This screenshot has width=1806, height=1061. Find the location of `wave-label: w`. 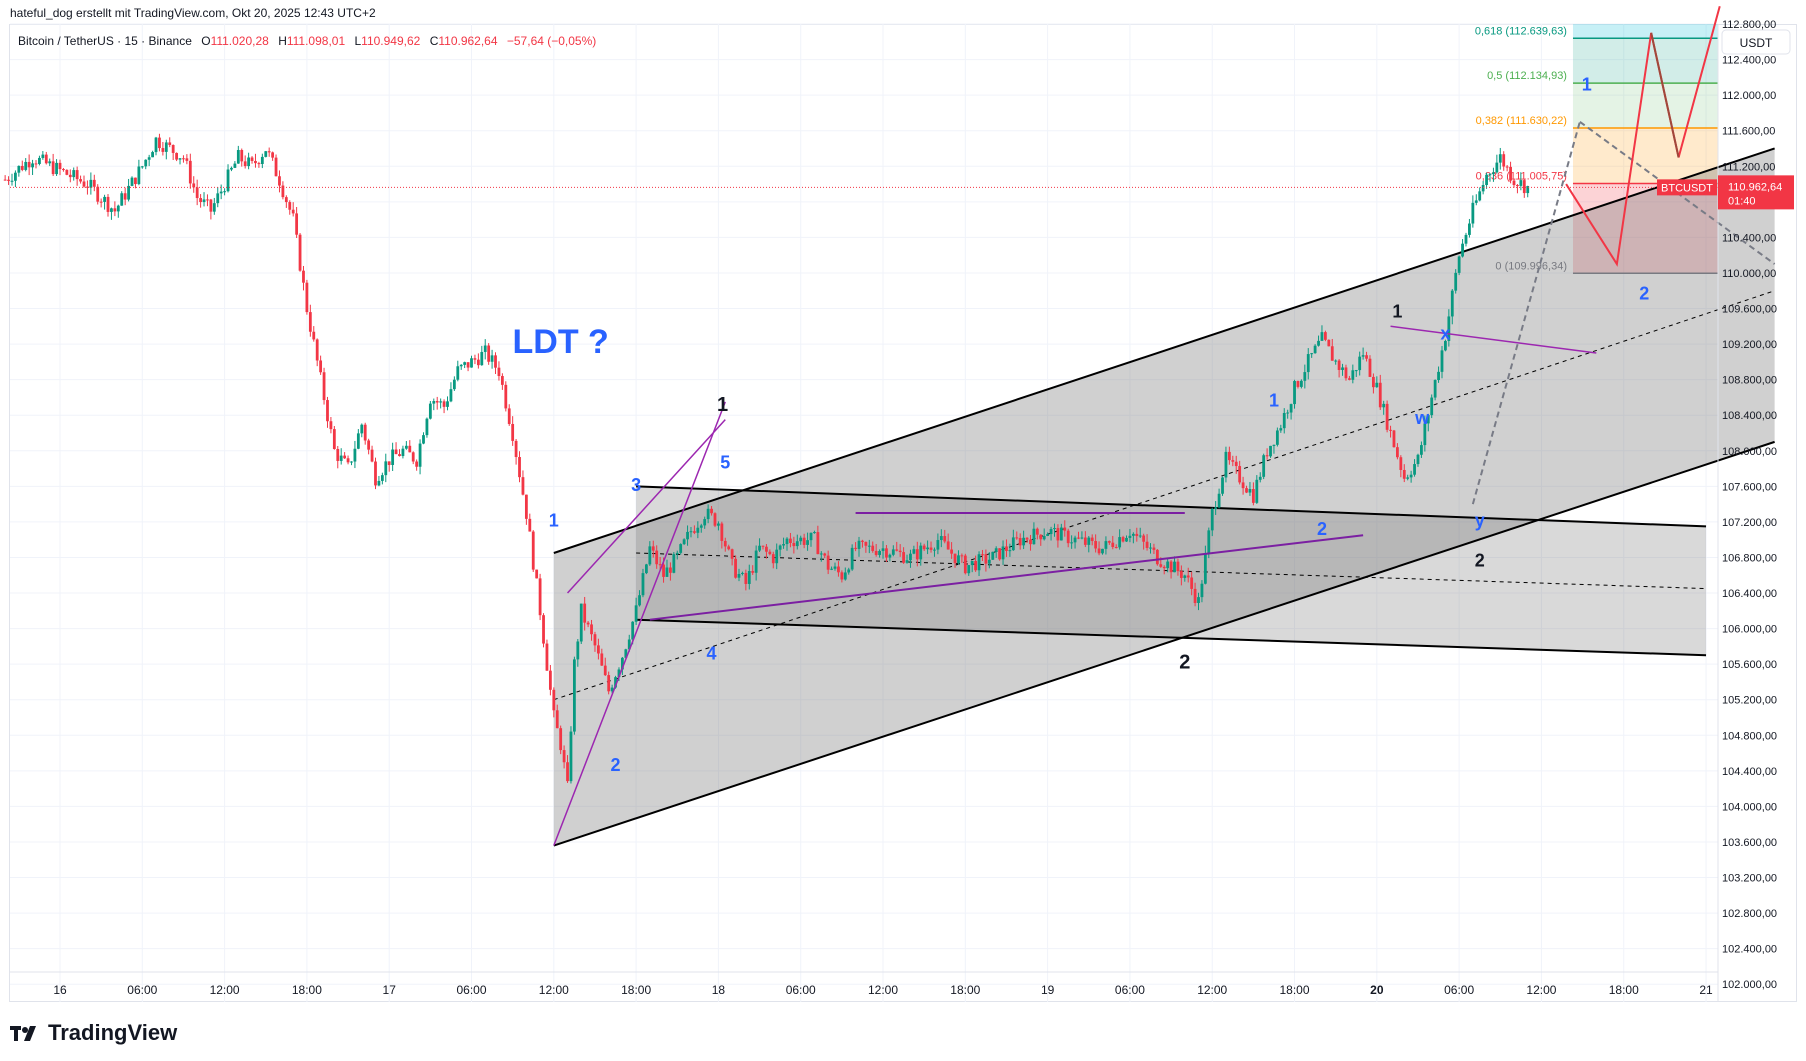

wave-label: w is located at coordinates (1422, 418).